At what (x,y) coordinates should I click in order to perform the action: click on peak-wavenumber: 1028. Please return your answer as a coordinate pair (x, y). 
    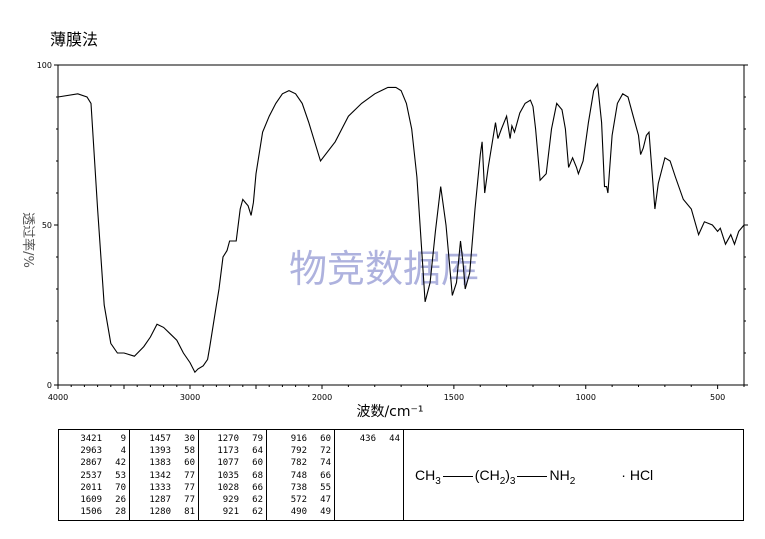
    Looking at the image, I should click on (228, 487).